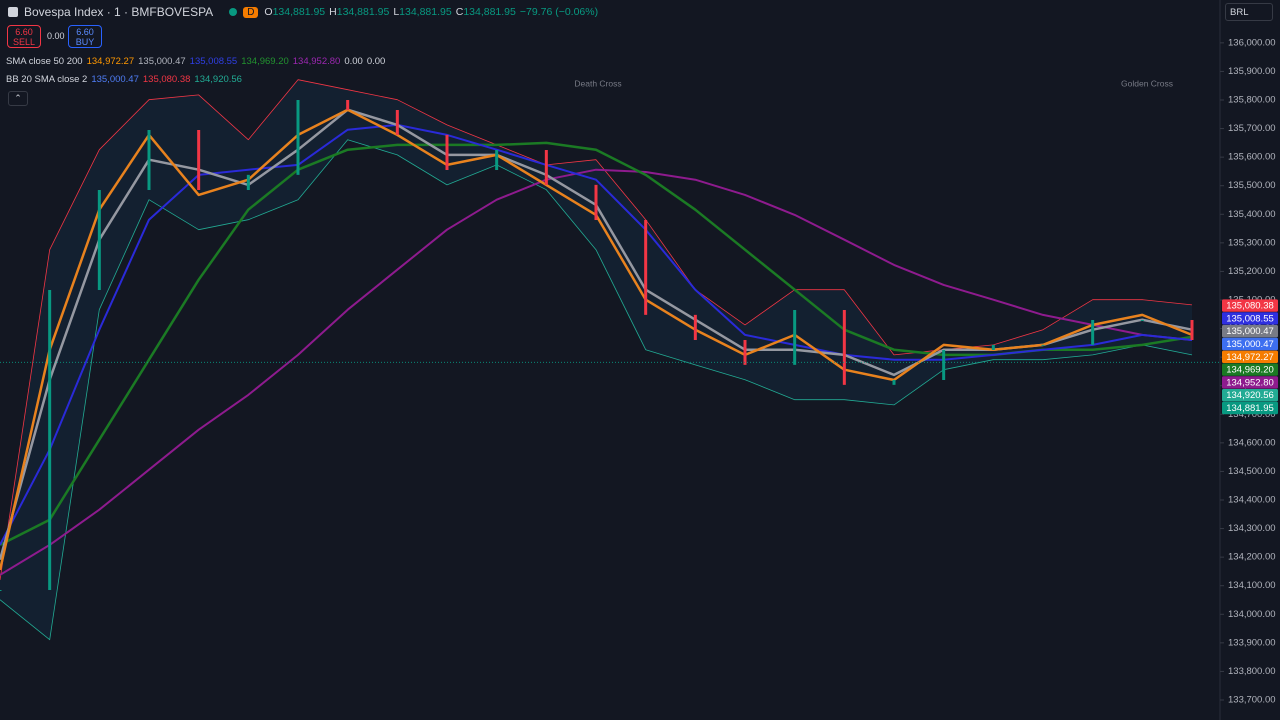  I want to click on indicator-value: 135,080.38, so click(166, 79).